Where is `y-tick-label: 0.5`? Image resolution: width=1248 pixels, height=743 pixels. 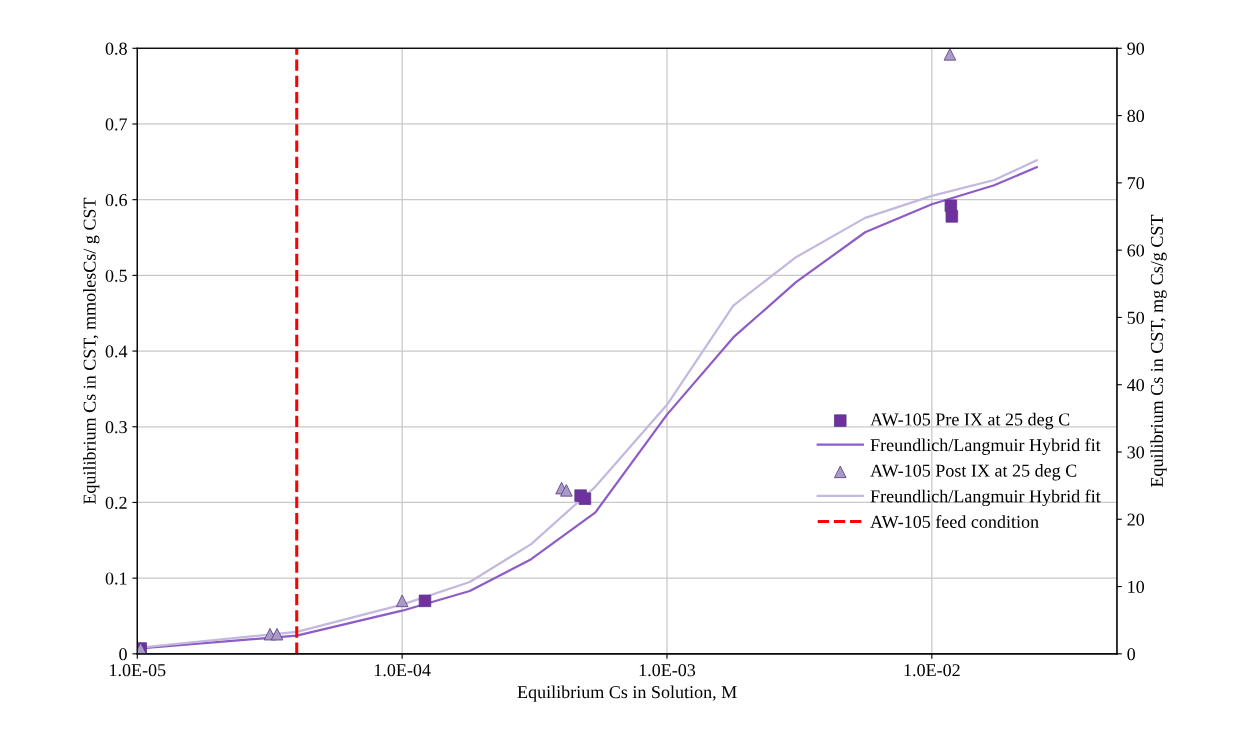
y-tick-label: 0.5 is located at coordinates (116, 275).